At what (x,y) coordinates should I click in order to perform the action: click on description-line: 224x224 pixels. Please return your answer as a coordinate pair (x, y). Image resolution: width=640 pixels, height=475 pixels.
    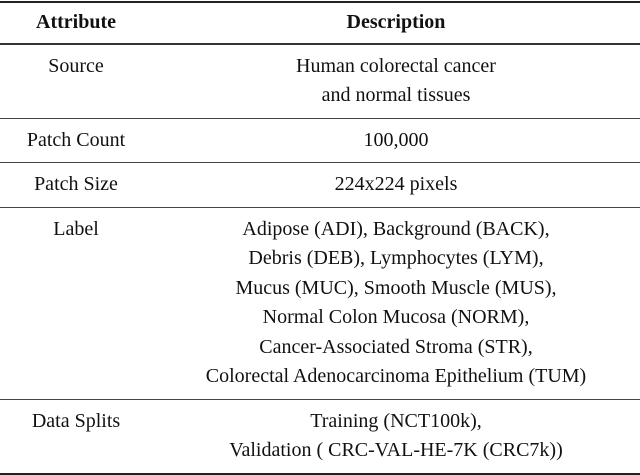
    Looking at the image, I should click on (396, 184).